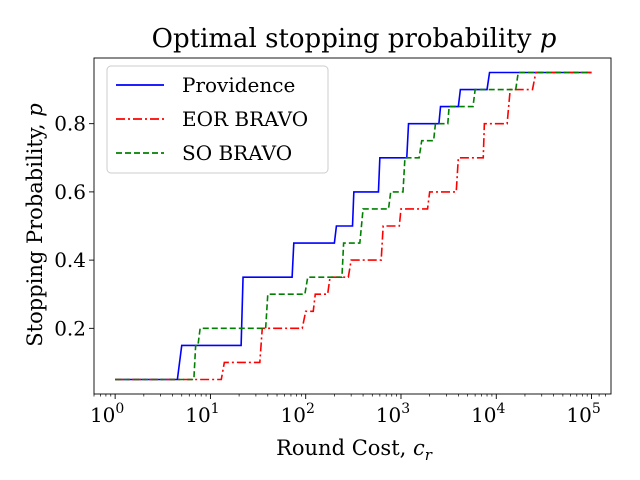  What do you see at coordinates (70, 124) in the screenshot?
I see `y-tick-label-3: 0.8` at bounding box center [70, 124].